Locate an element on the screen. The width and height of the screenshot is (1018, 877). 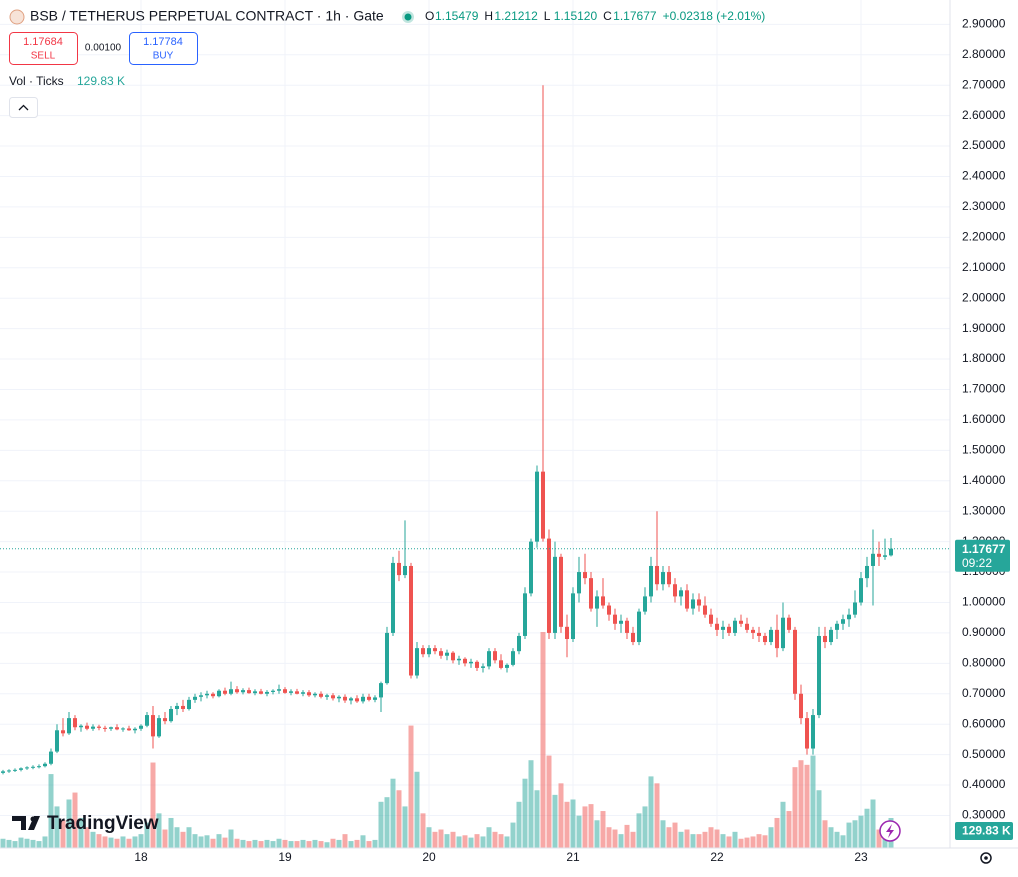
x-tick-label: 22 is located at coordinates (717, 857).